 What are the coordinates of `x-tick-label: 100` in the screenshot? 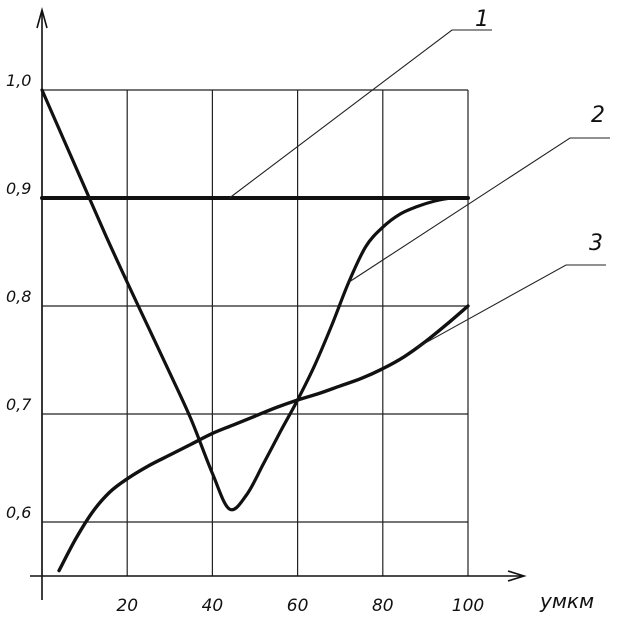 It's located at (468, 606).